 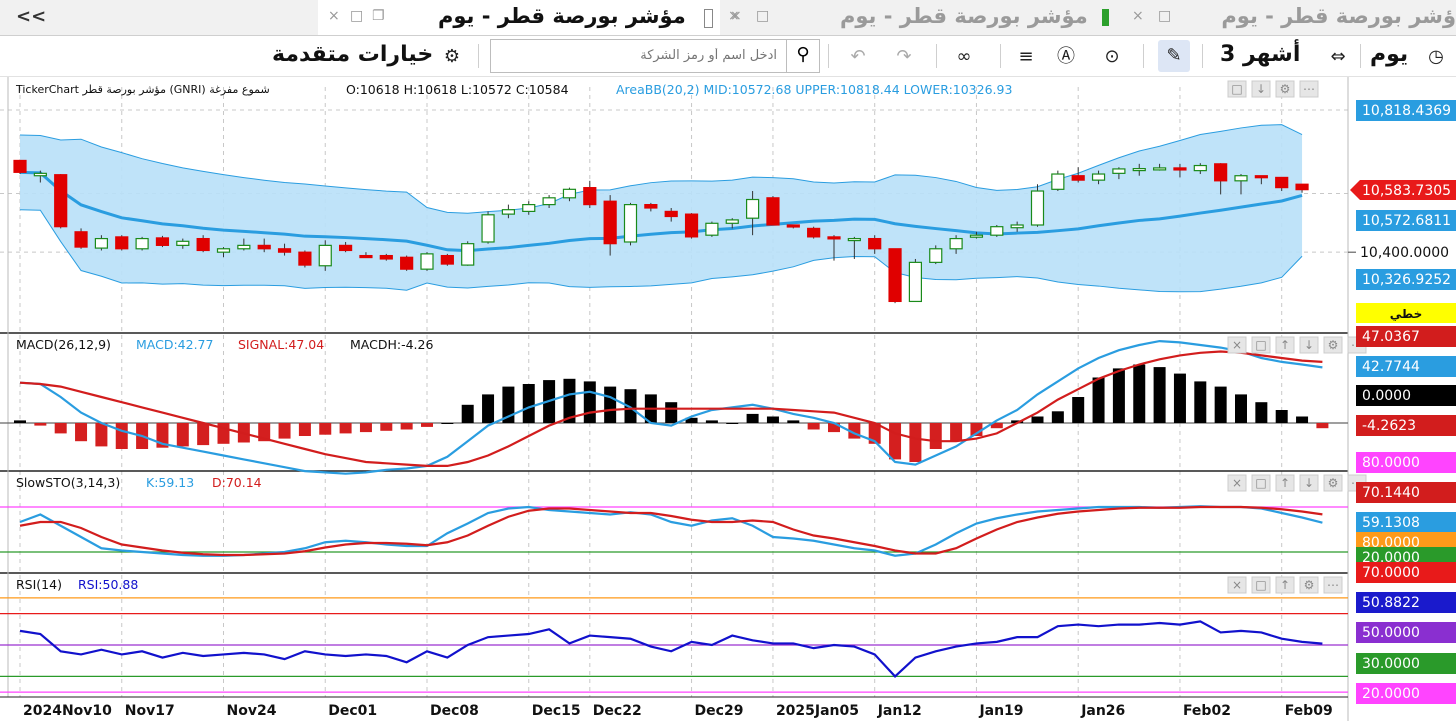 What do you see at coordinates (1391, 367) in the screenshot?
I see `macd-tag-macd-label: 42.7744` at bounding box center [1391, 367].